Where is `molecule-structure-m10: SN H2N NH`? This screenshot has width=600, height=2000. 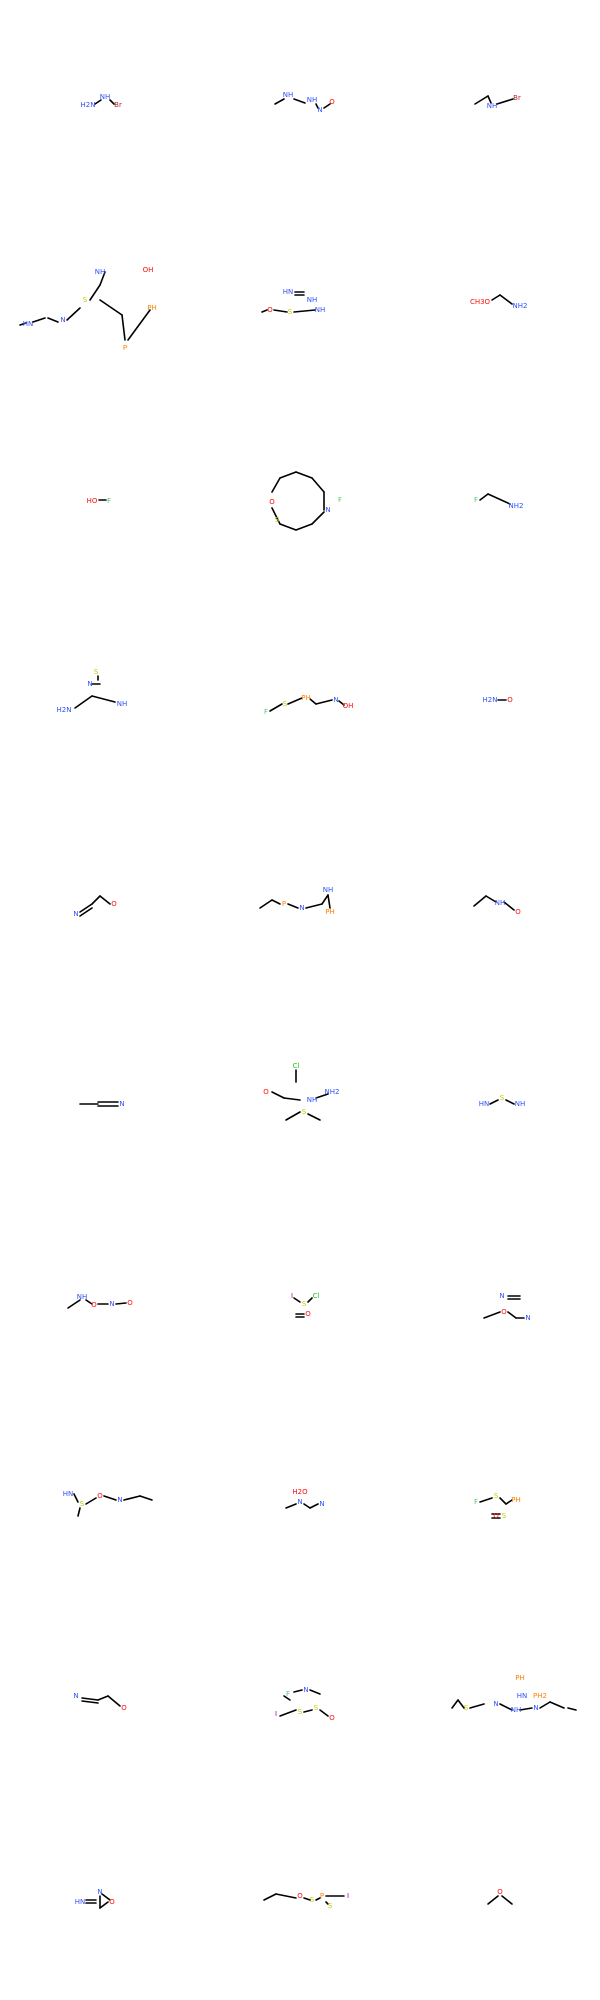 molecule-structure-m10: SN H2N NH is located at coordinates (92, 691).